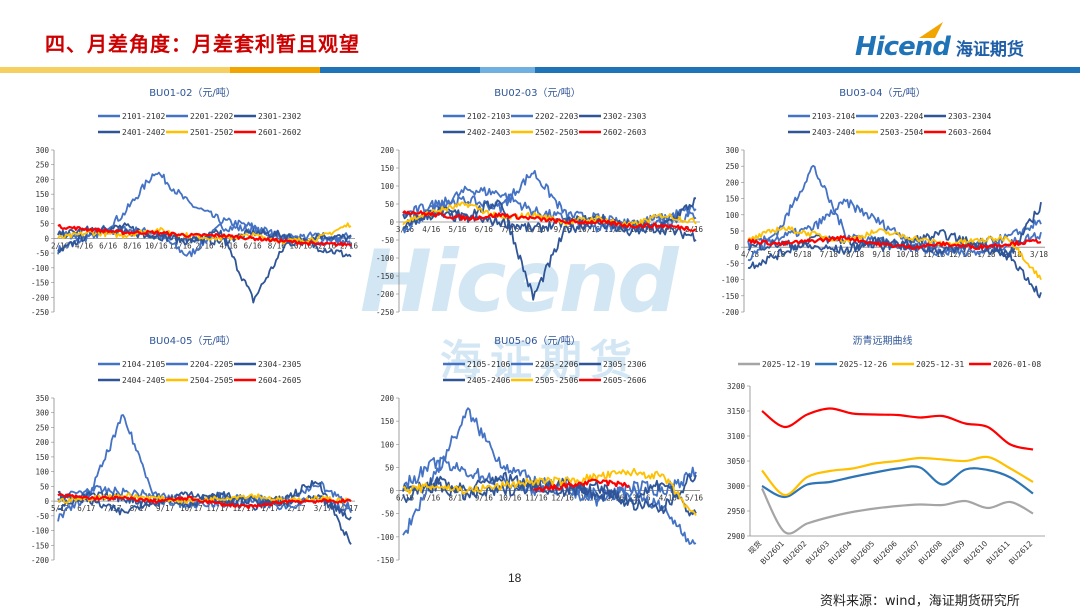  Describe the element at coordinates (42, 442) in the screenshot. I see `y-tick-label: 200` at that location.